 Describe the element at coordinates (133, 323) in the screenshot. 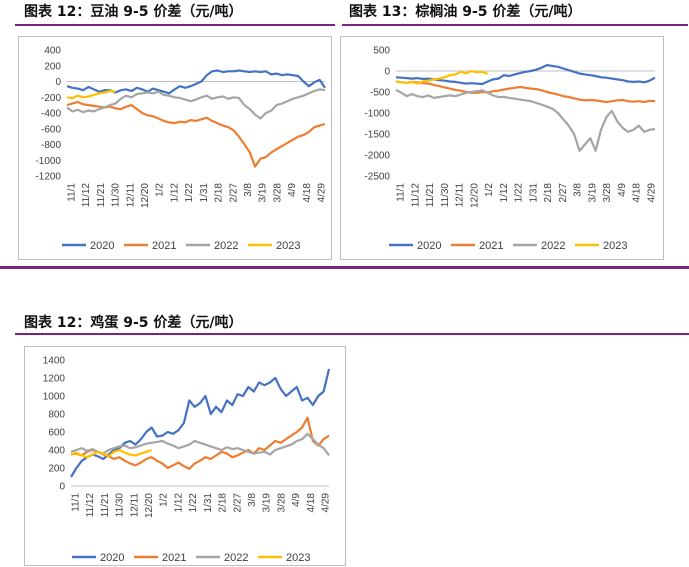

I see `chart-title: 图表 12：鸡蛋 9-5 价差（元/吨）` at that location.